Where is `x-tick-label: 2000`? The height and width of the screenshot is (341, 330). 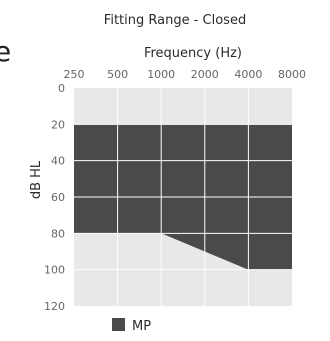
x-tick-label: 2000 is located at coordinates (205, 74).